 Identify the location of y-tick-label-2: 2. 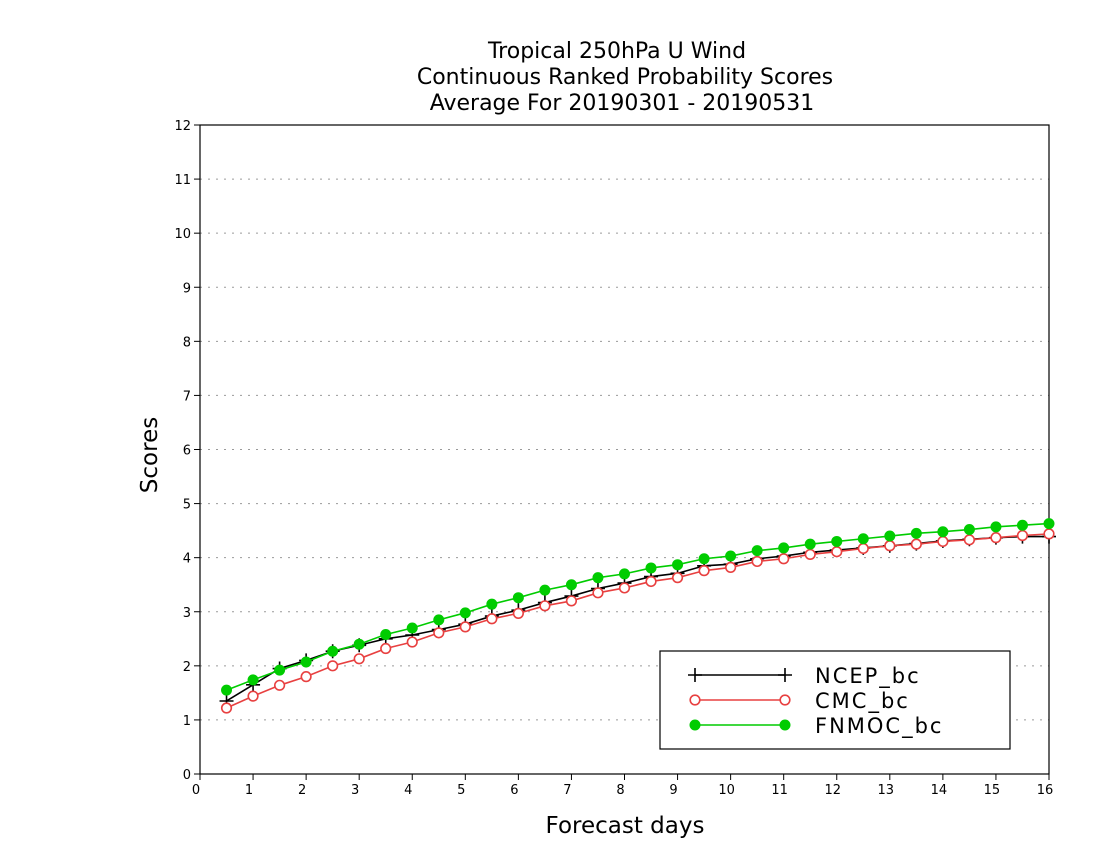
(187, 667).